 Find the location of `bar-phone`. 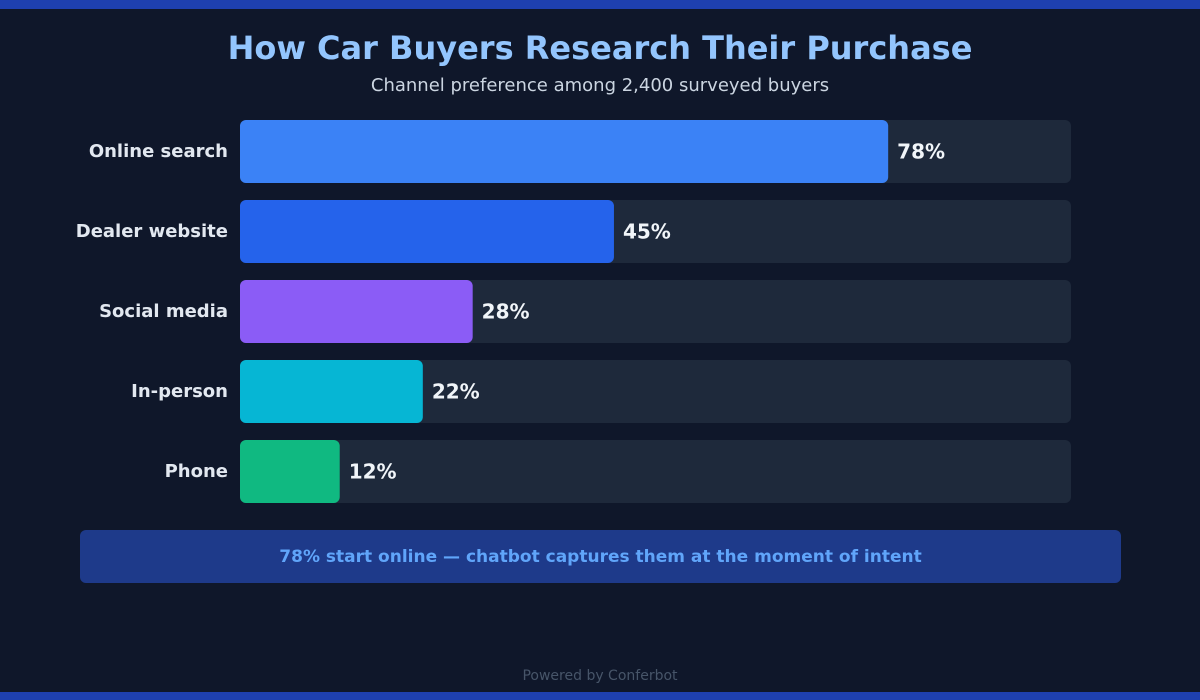

bar-phone is located at coordinates (290, 471).